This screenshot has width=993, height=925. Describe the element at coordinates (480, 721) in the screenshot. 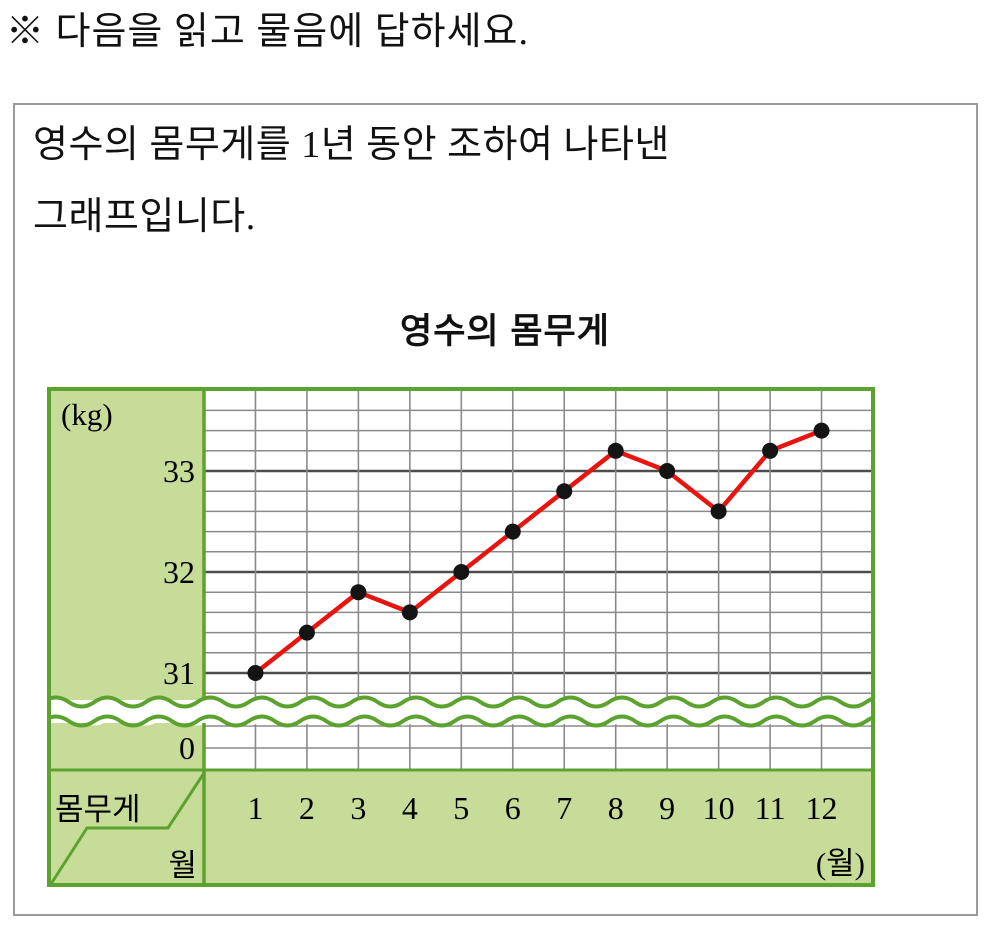

I see `axis-break-wave-bottom` at that location.